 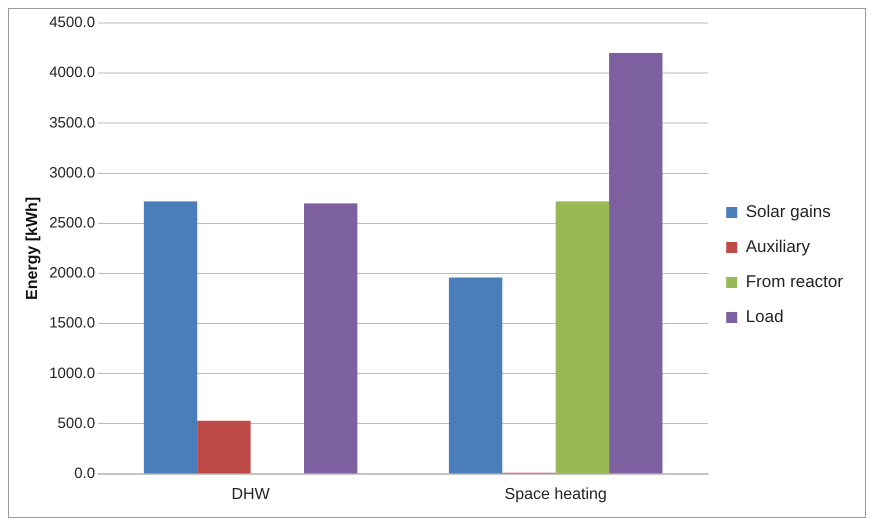 I want to click on y-tick-label: 0.0, so click(x=85, y=473).